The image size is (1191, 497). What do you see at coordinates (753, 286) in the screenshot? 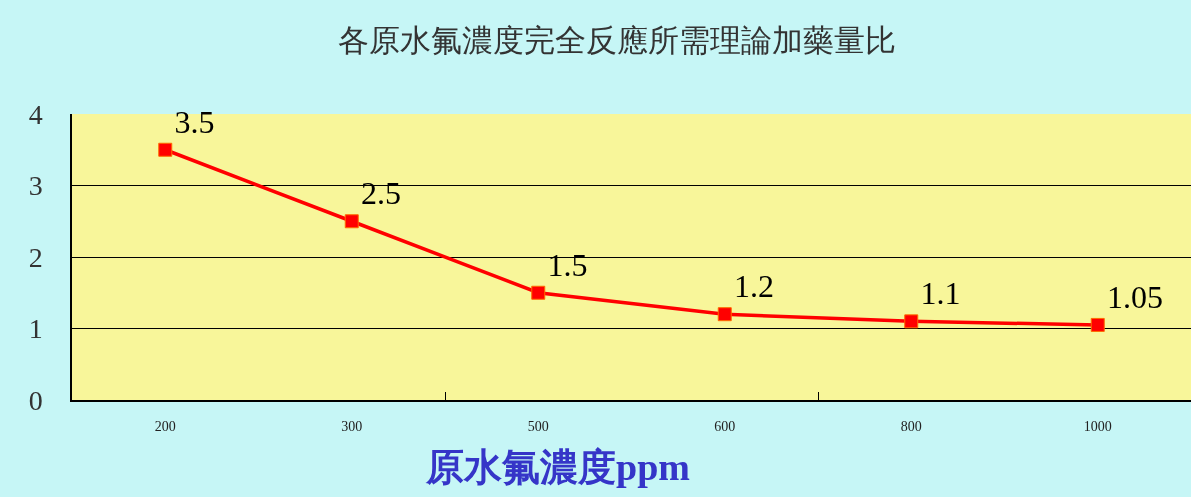
I see `data-label: 1.2` at bounding box center [753, 286].